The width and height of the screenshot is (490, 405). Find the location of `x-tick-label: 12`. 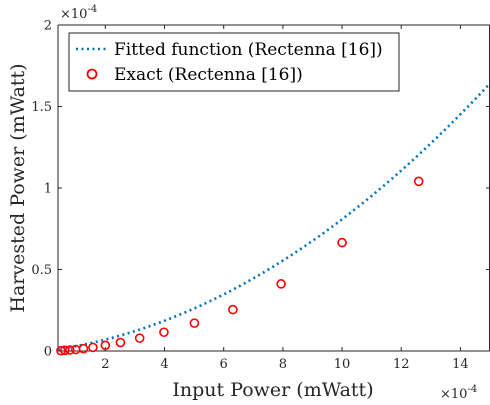

x-tick-label: 12 is located at coordinates (401, 364).